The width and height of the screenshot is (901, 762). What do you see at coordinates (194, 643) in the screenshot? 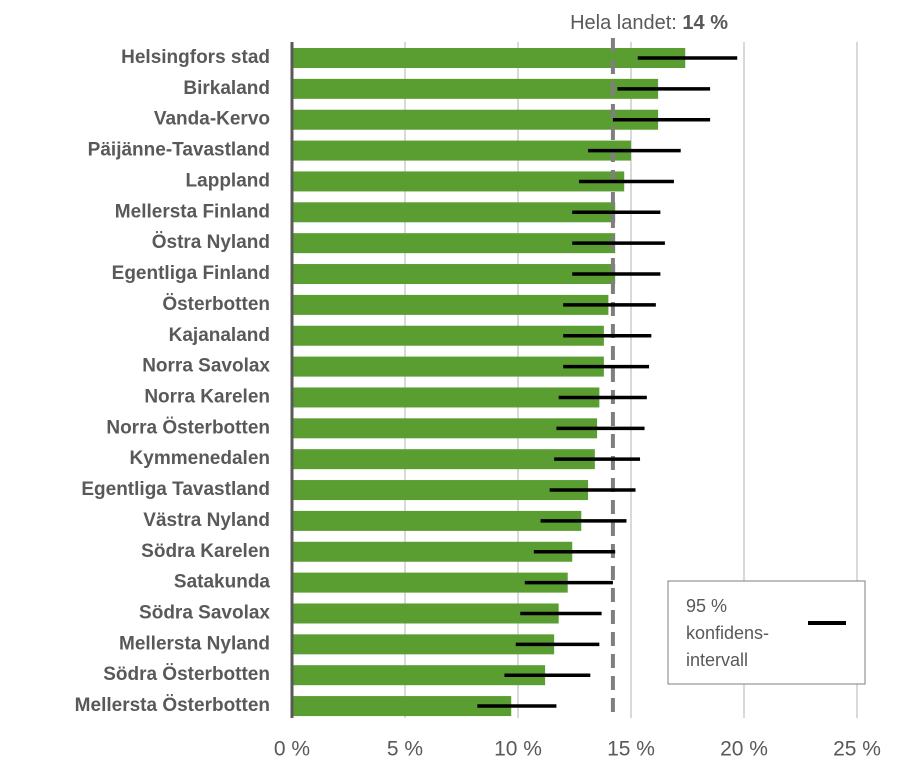
I see `y-tick-label: Mellersta Nyland` at bounding box center [194, 643].